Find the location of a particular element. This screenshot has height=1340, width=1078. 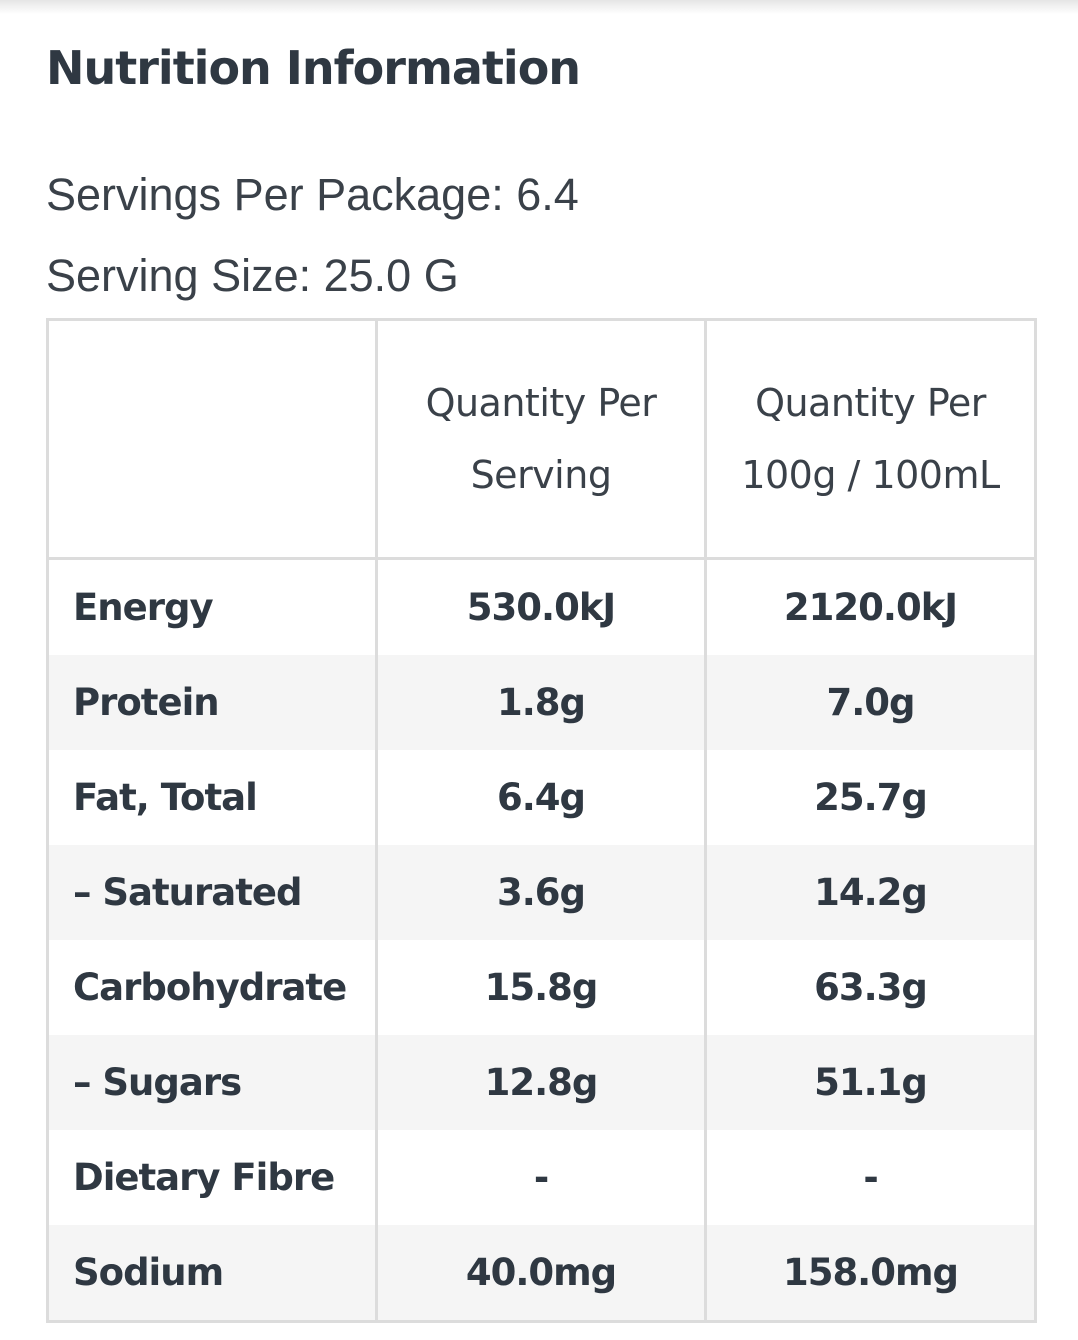

serving-size: Serving Size: 25.0 G is located at coordinates (252, 275).